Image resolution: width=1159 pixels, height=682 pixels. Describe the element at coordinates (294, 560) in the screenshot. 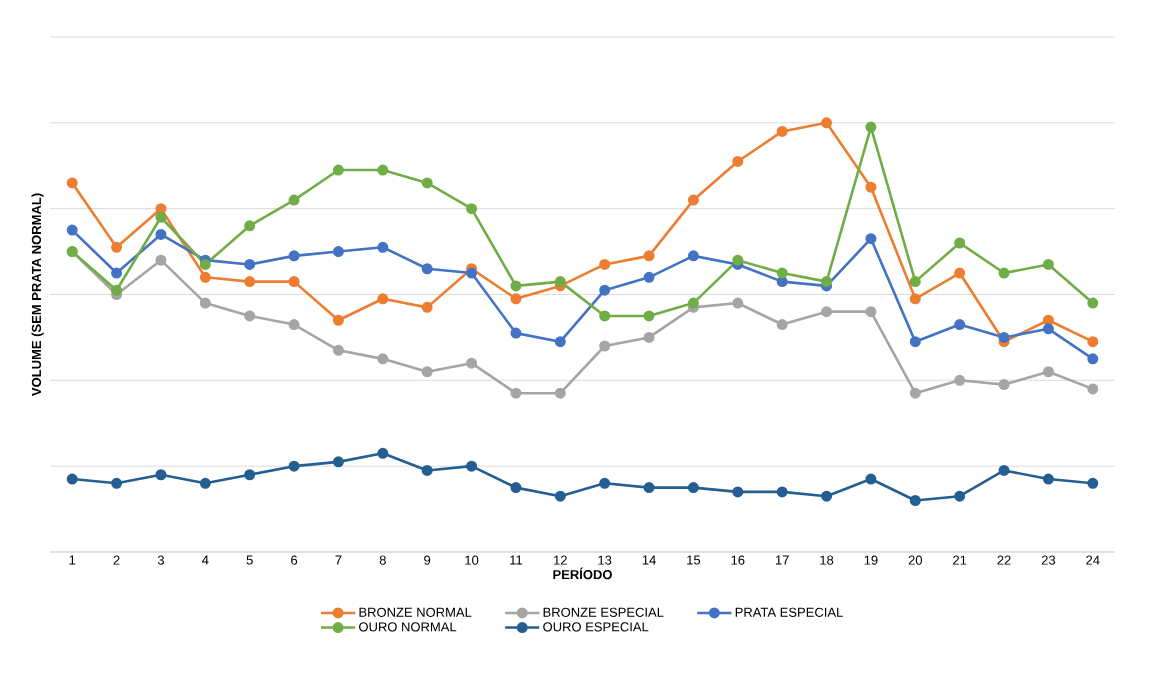

I see `x-tick-label: 6` at that location.